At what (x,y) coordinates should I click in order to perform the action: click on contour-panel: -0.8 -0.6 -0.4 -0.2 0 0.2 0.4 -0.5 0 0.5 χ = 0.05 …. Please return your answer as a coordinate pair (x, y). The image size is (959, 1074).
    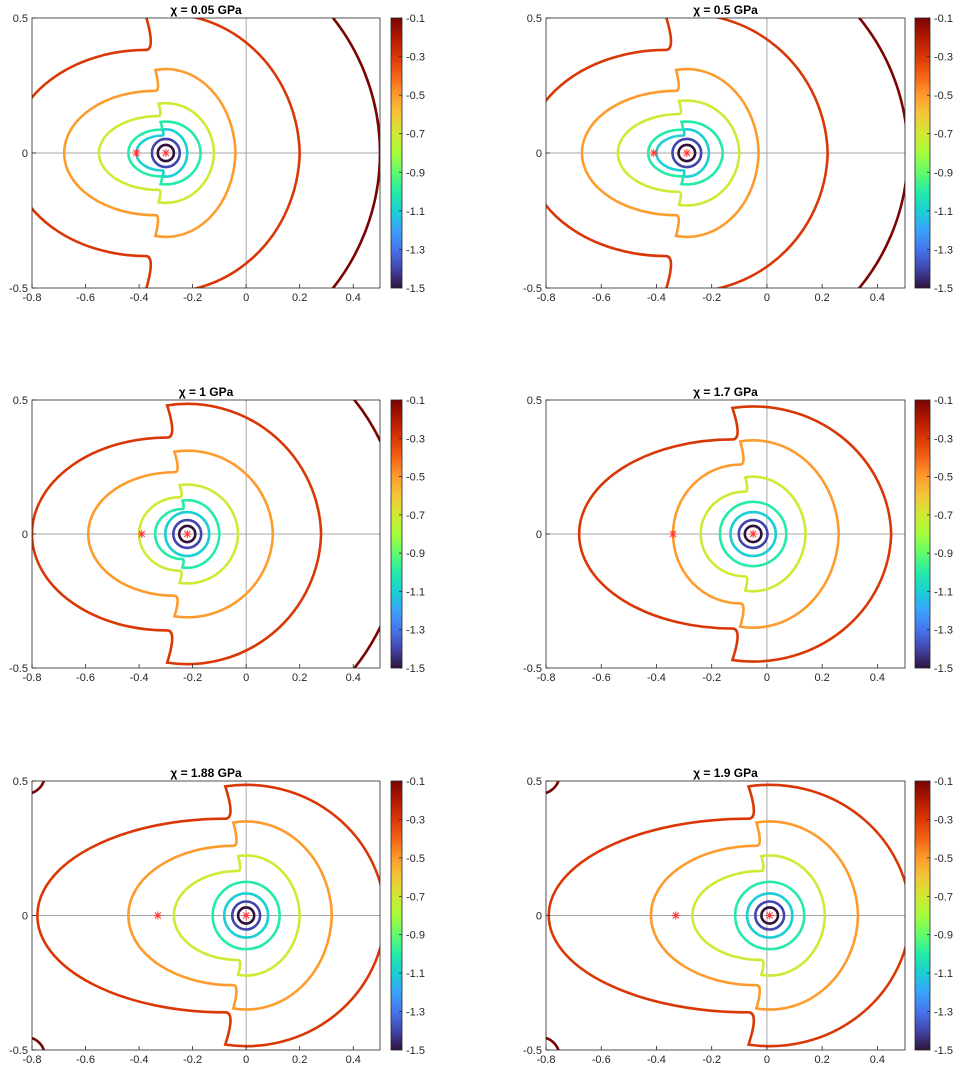
    Looking at the image, I should click on (217, 153).